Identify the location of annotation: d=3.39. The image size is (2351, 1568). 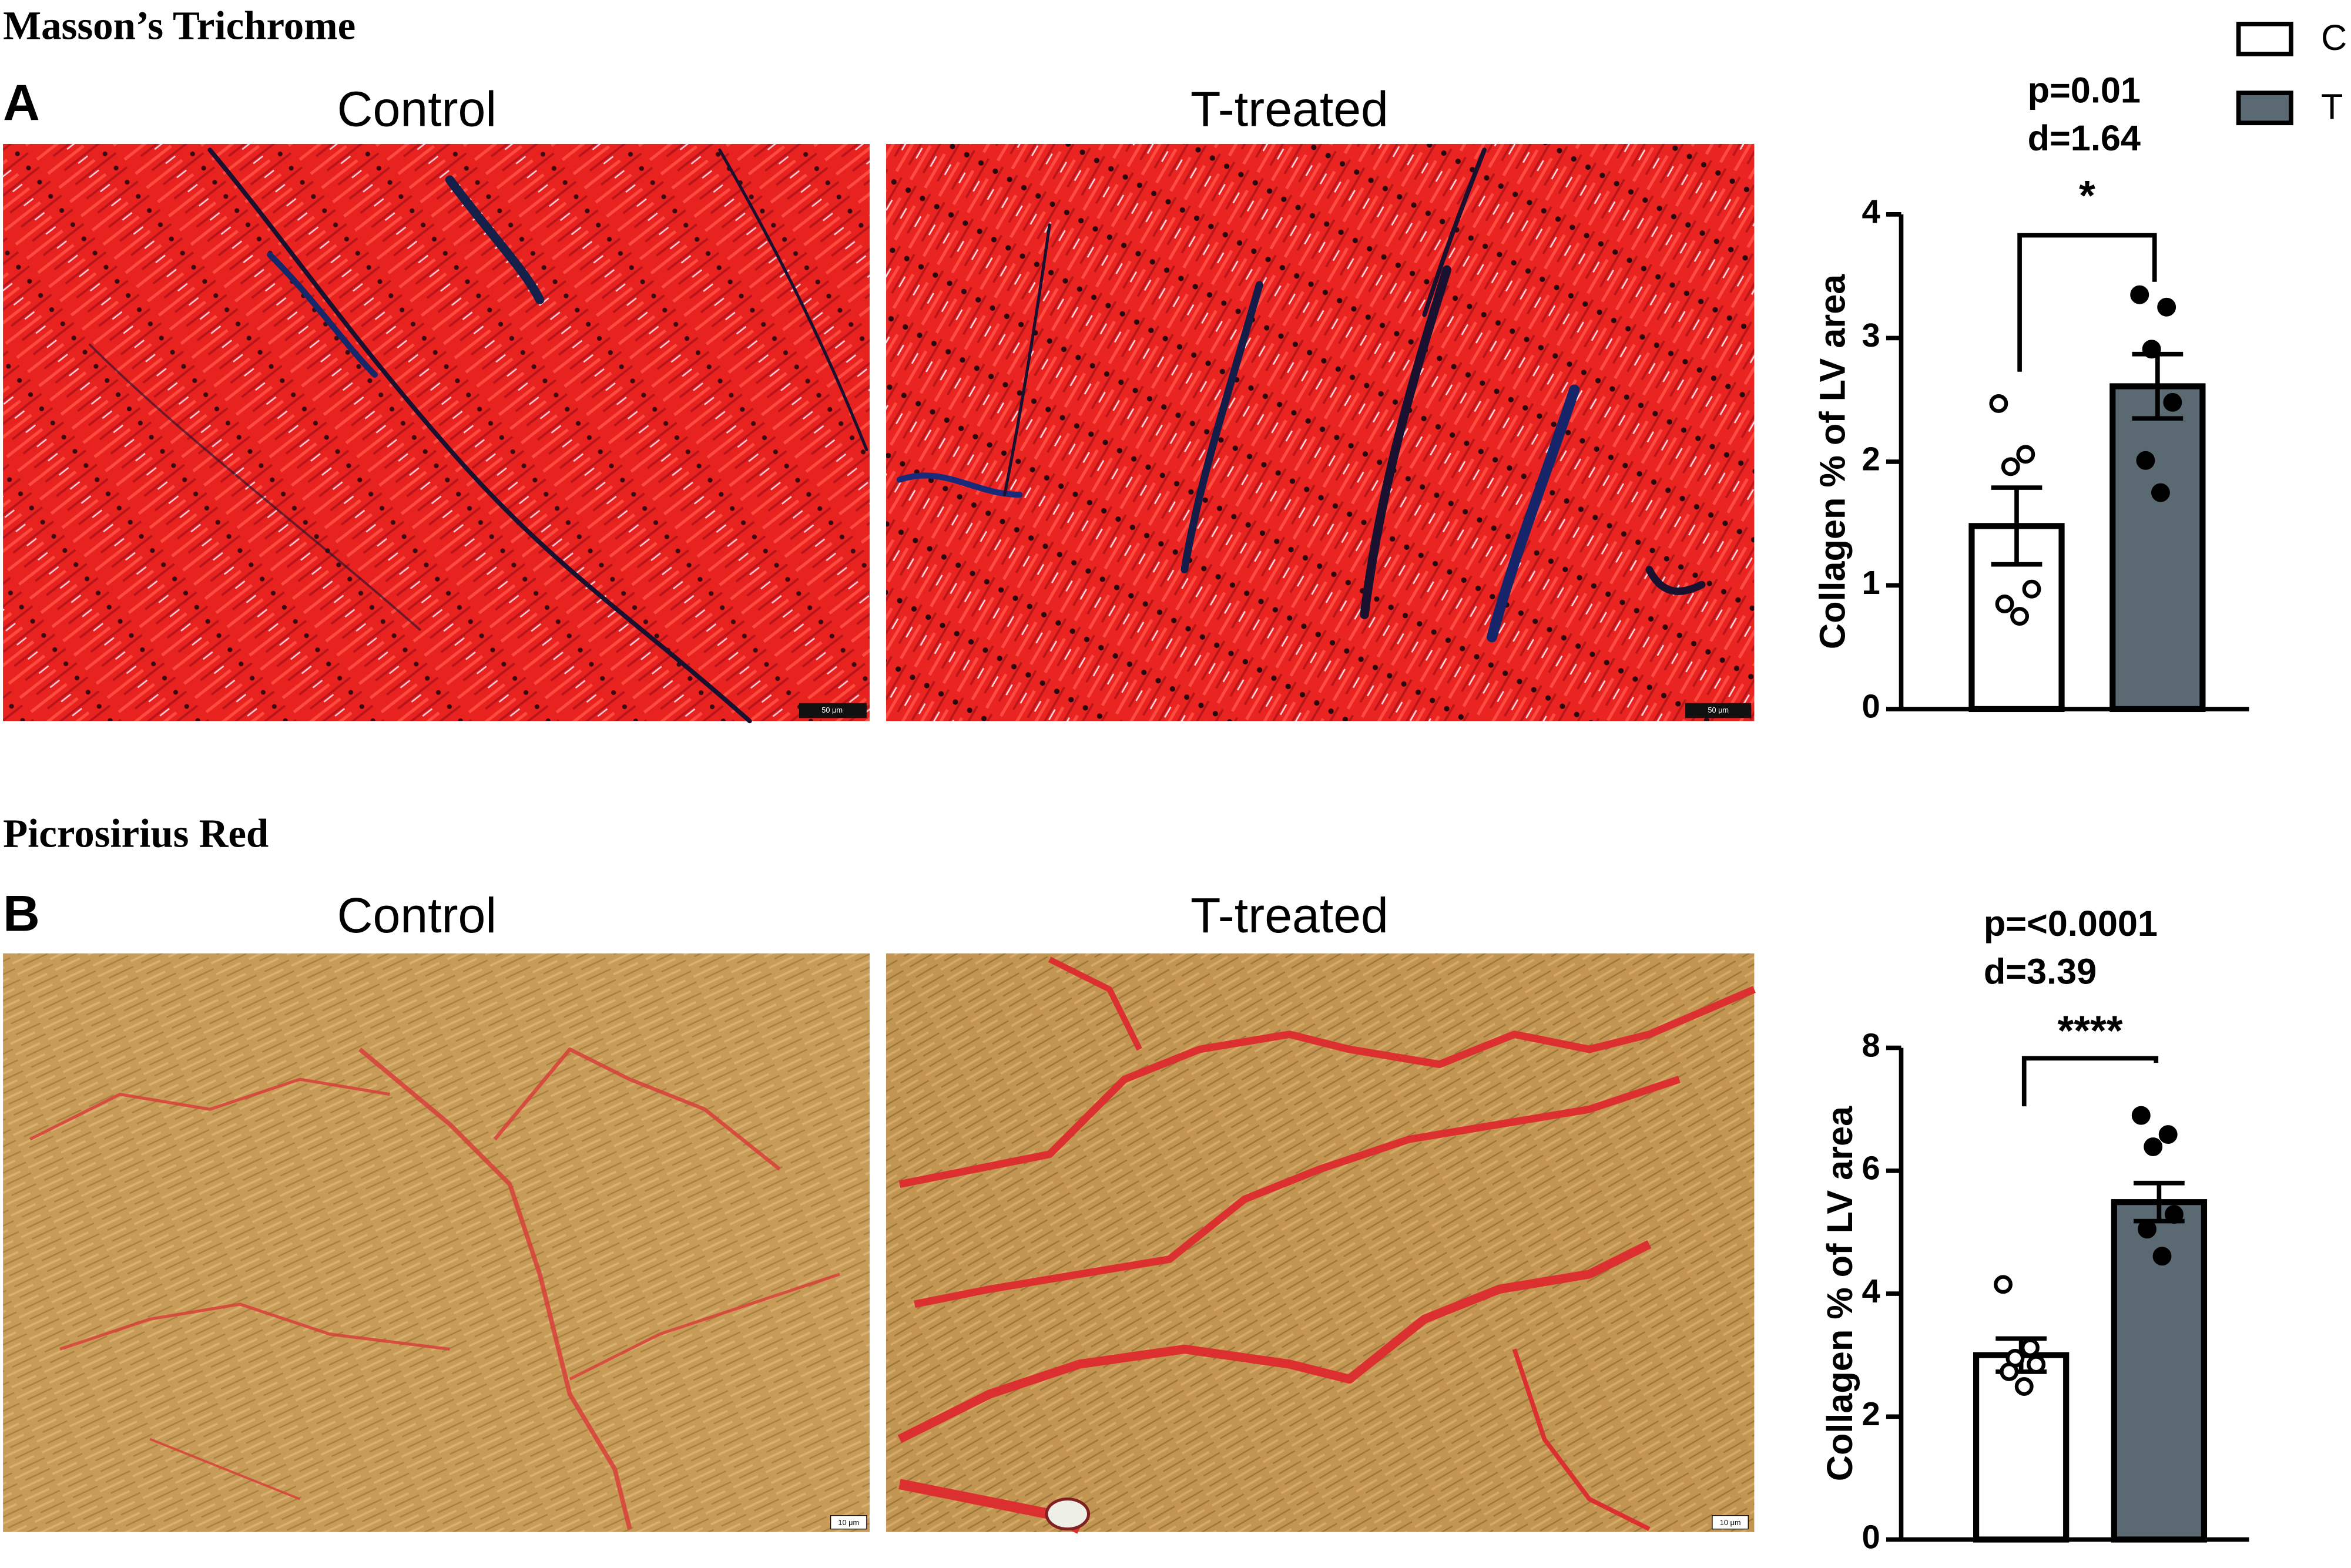
(2040, 972).